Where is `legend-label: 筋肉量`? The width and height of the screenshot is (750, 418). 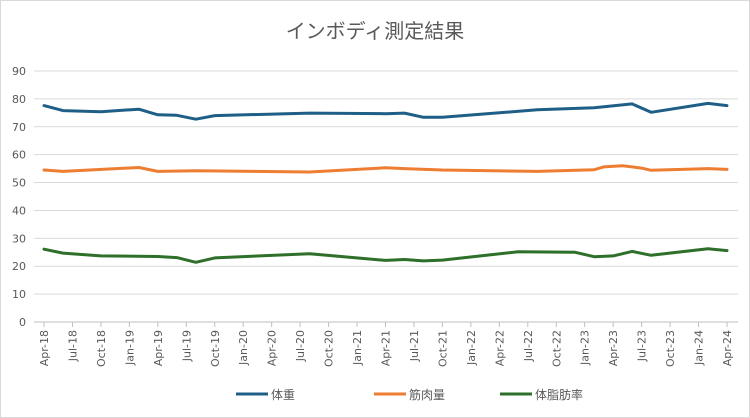 legend-label: 筋肉量 is located at coordinates (427, 394).